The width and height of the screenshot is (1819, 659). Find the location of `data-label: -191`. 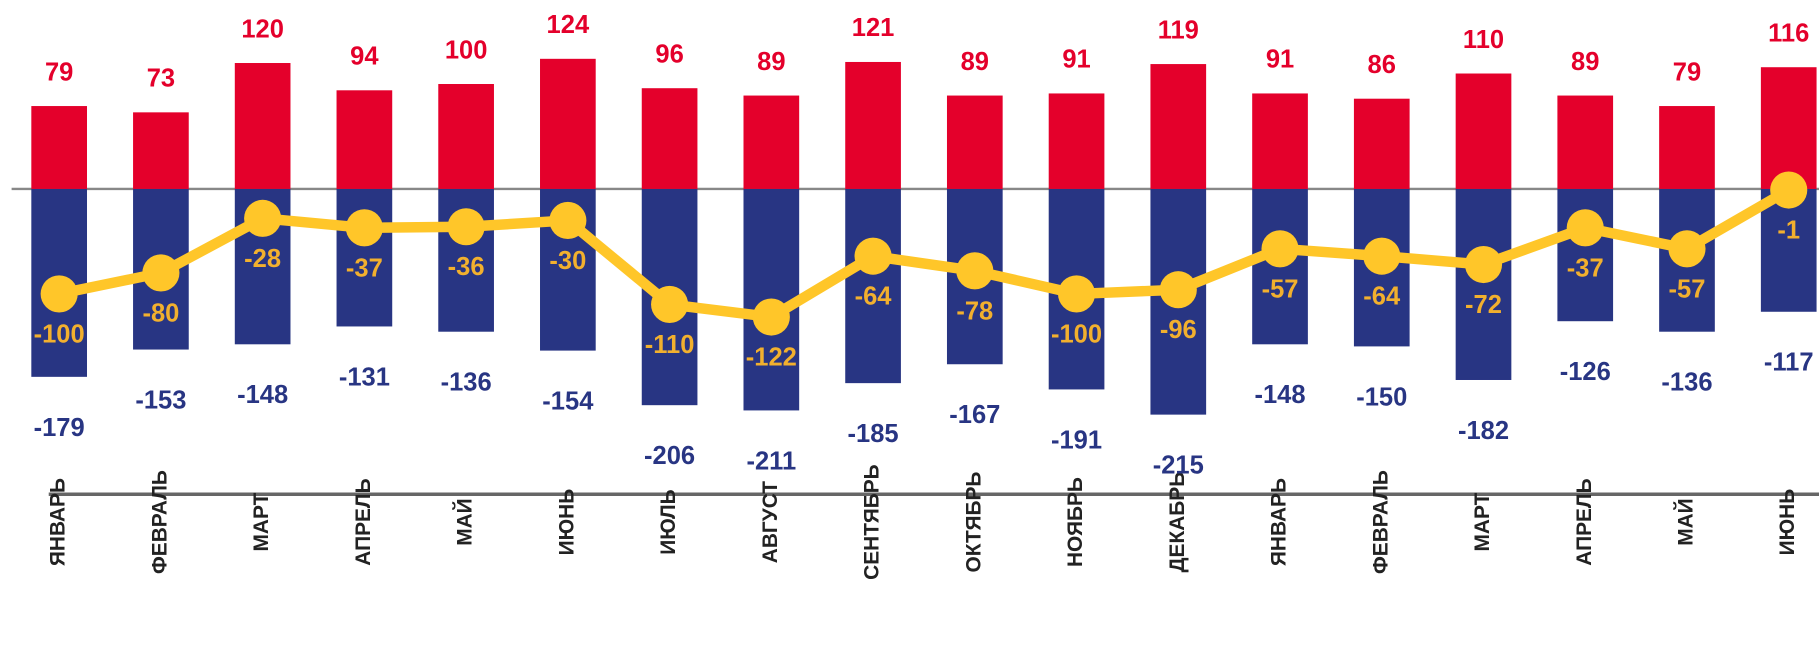

data-label: -191 is located at coordinates (1076, 440).